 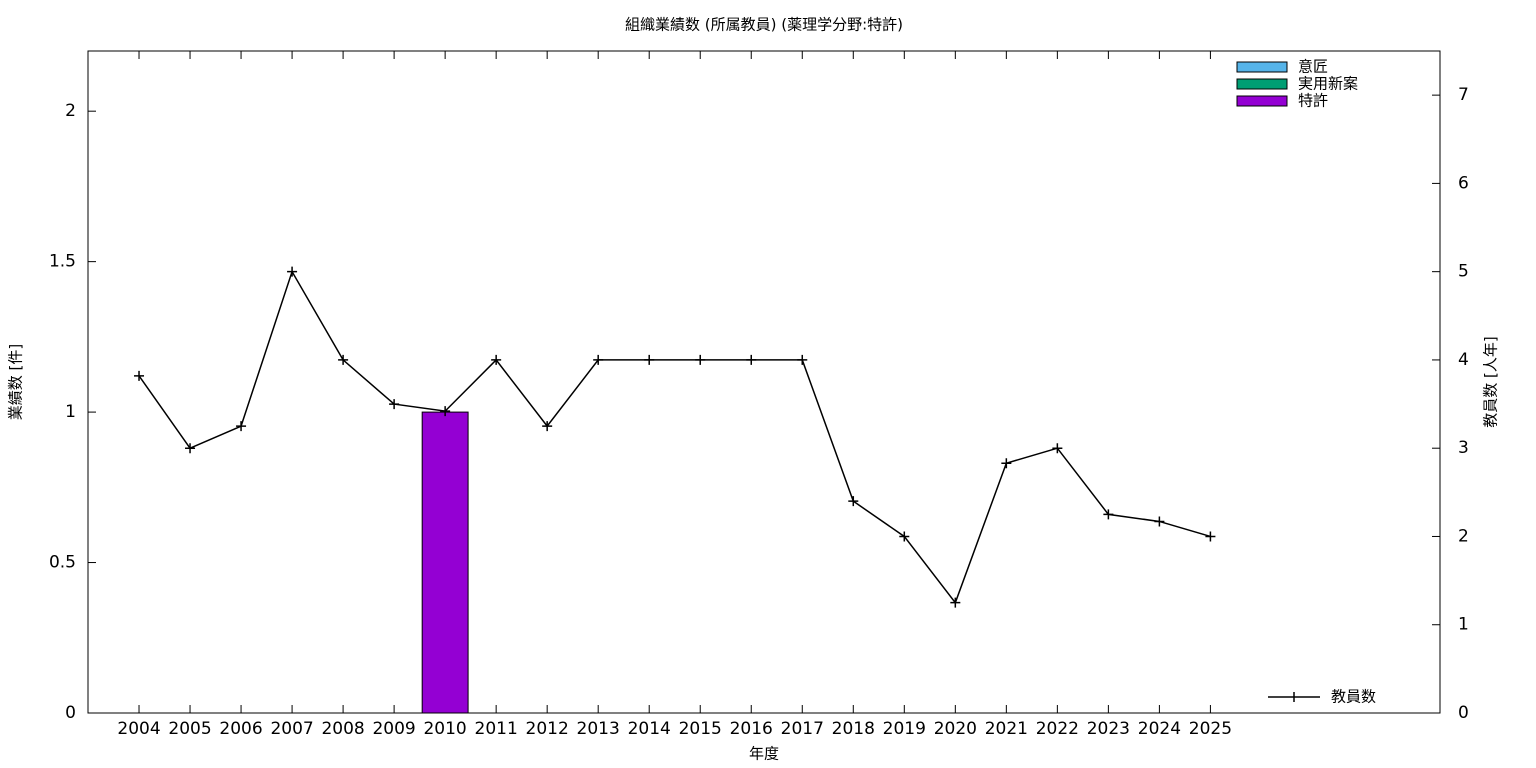 I want to click on x-tick-label: 2010, so click(x=444, y=729).